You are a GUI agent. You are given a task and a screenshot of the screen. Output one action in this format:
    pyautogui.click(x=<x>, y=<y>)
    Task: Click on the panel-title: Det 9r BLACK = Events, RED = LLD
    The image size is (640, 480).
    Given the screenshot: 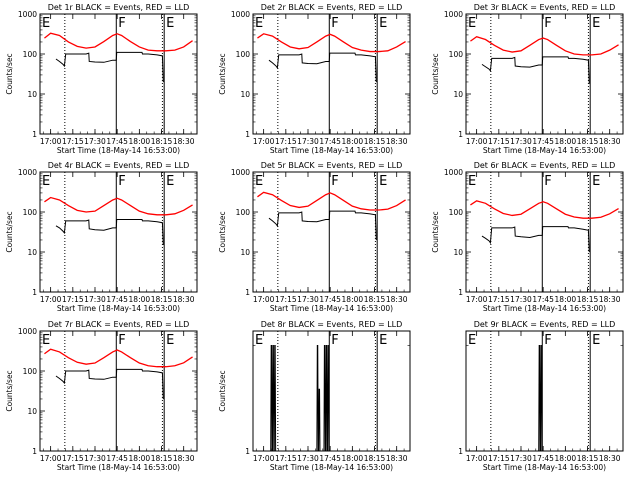 What is the action you would take?
    pyautogui.click(x=545, y=324)
    